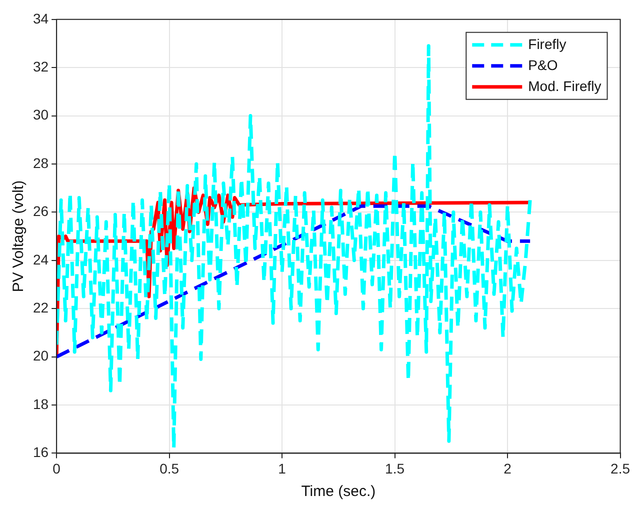  What do you see at coordinates (40, 259) in the screenshot?
I see `y-tick-label: 24` at bounding box center [40, 259].